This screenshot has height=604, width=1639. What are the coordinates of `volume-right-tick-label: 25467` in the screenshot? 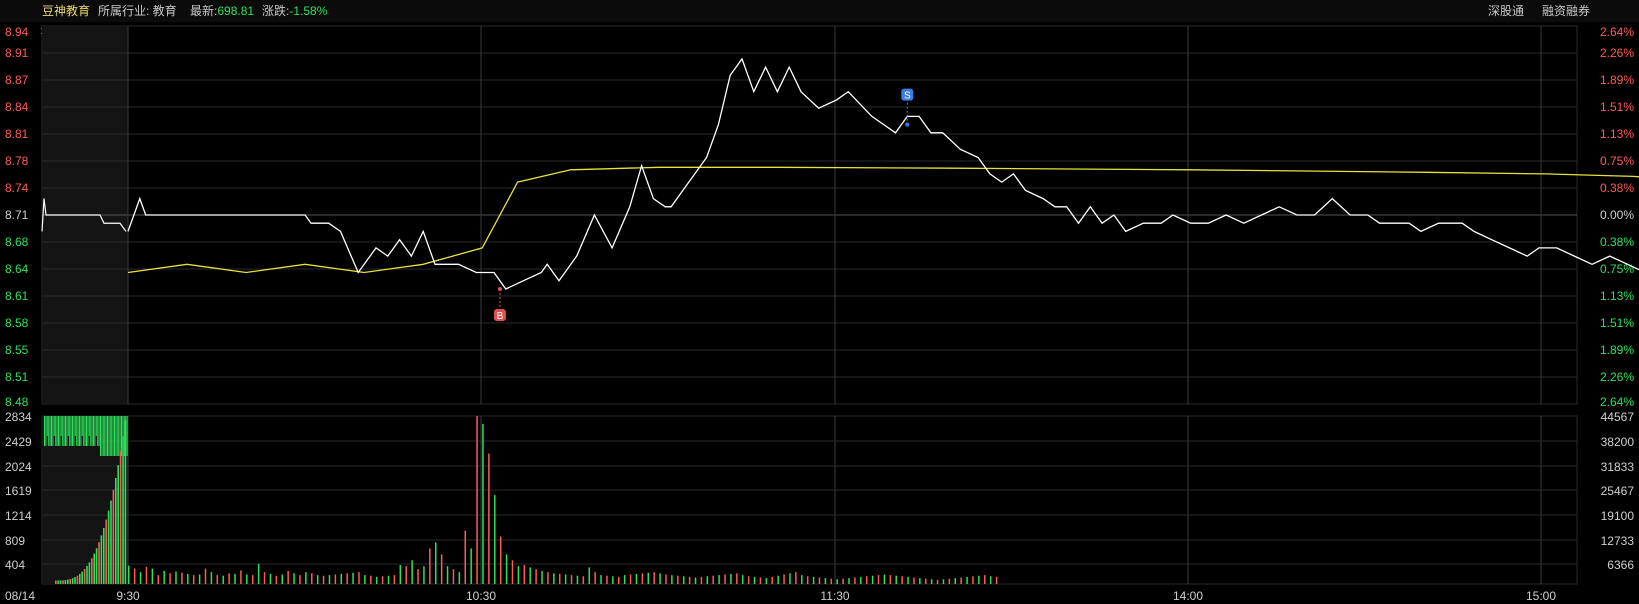 It's located at (1618, 491).